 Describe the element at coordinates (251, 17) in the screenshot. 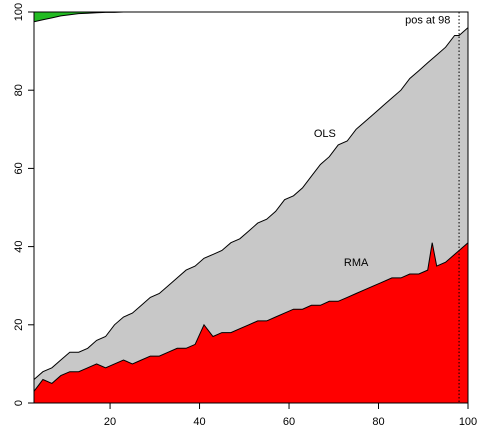

I see `area-top-green` at that location.